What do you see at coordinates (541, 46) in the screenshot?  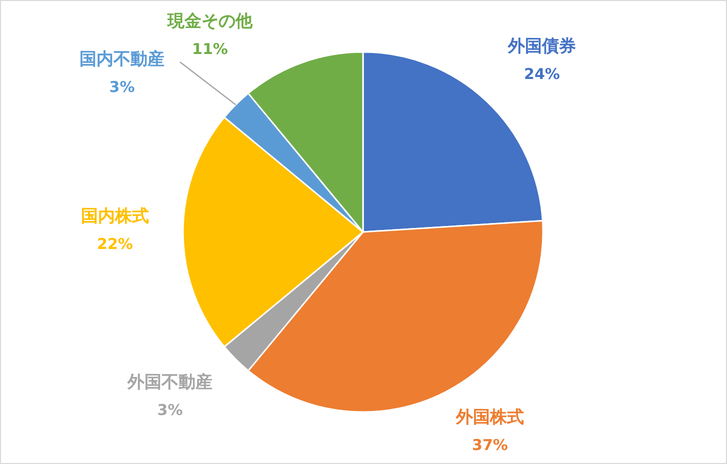 I see `slice-label: 外国債券` at bounding box center [541, 46].